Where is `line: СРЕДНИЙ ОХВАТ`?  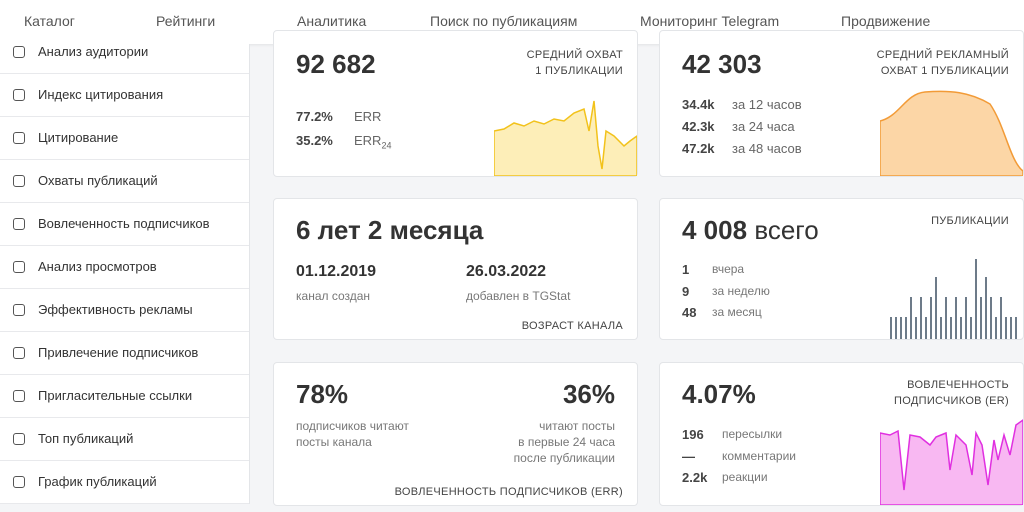 line: СРЕДНИЙ ОХВАТ is located at coordinates (574, 55).